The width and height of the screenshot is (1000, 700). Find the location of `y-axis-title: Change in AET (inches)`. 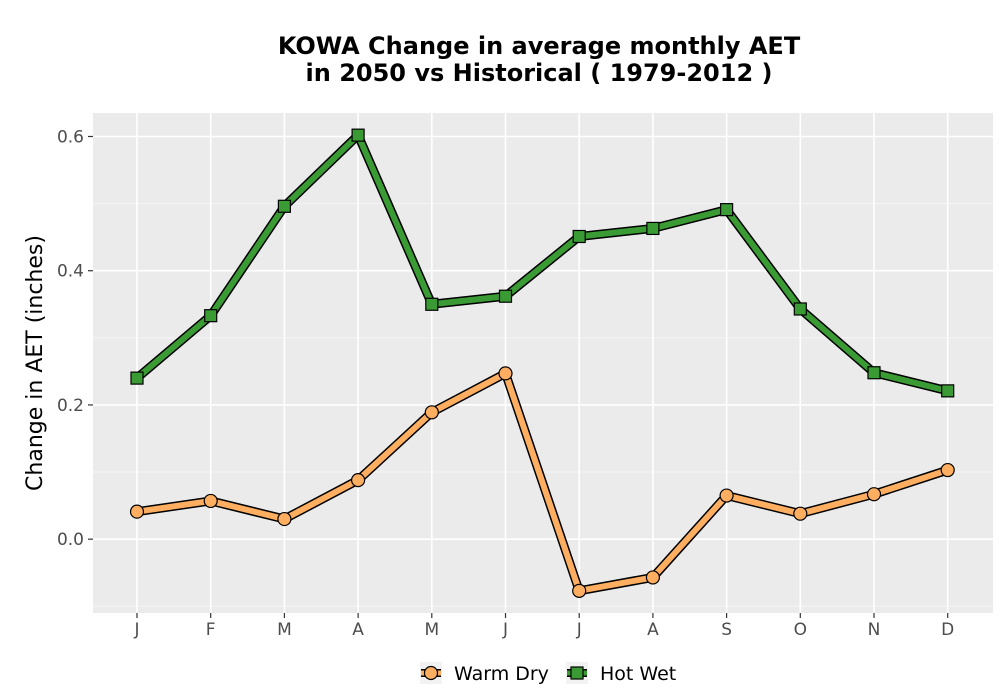

y-axis-title: Change in AET (inches) is located at coordinates (35, 363).